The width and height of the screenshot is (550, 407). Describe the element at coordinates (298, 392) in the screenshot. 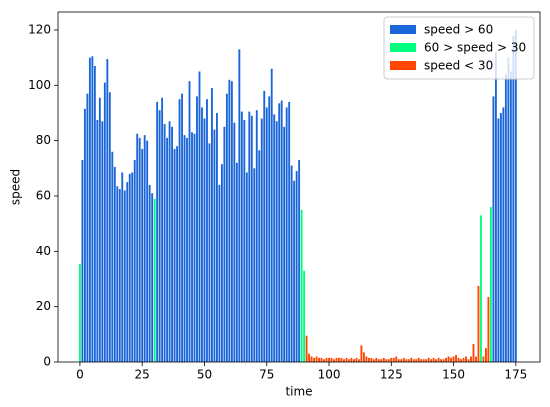

I see `x-axis-label: time` at that location.